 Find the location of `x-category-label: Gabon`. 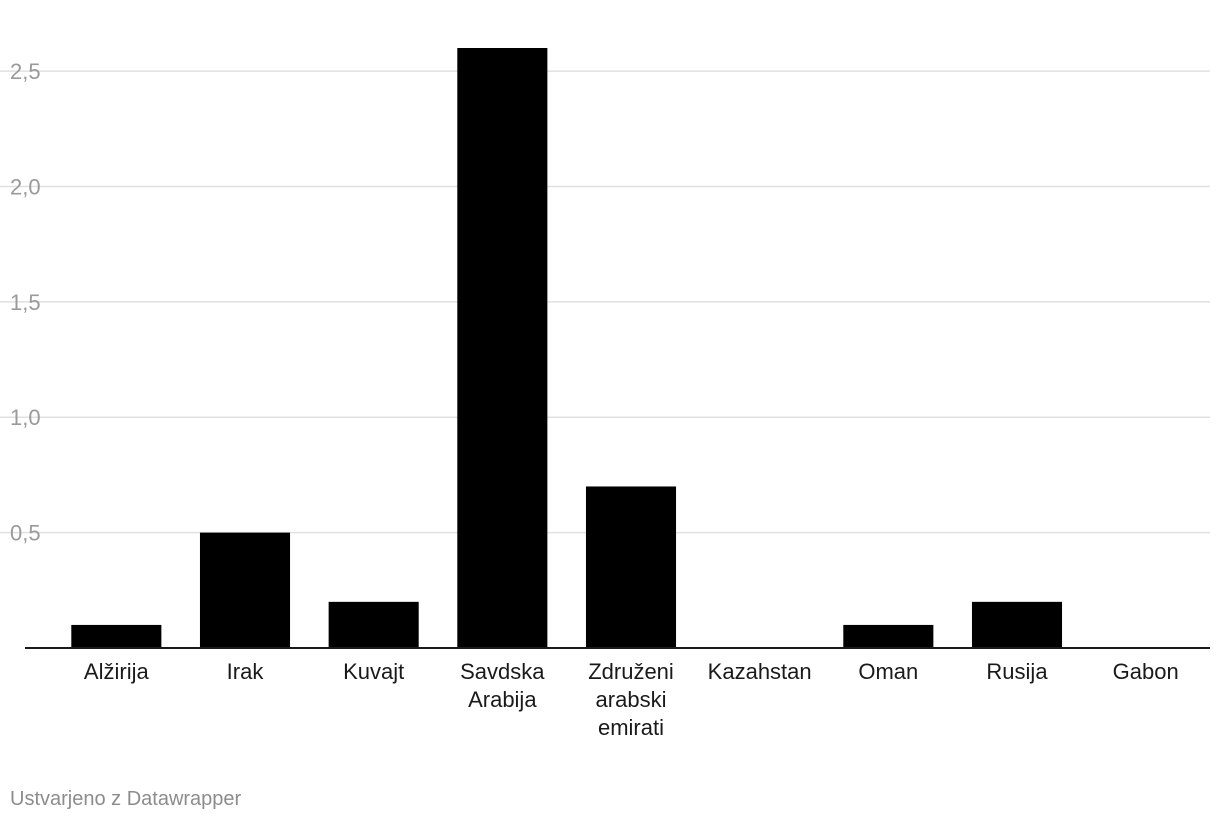

x-category-label: Gabon is located at coordinates (1146, 671).